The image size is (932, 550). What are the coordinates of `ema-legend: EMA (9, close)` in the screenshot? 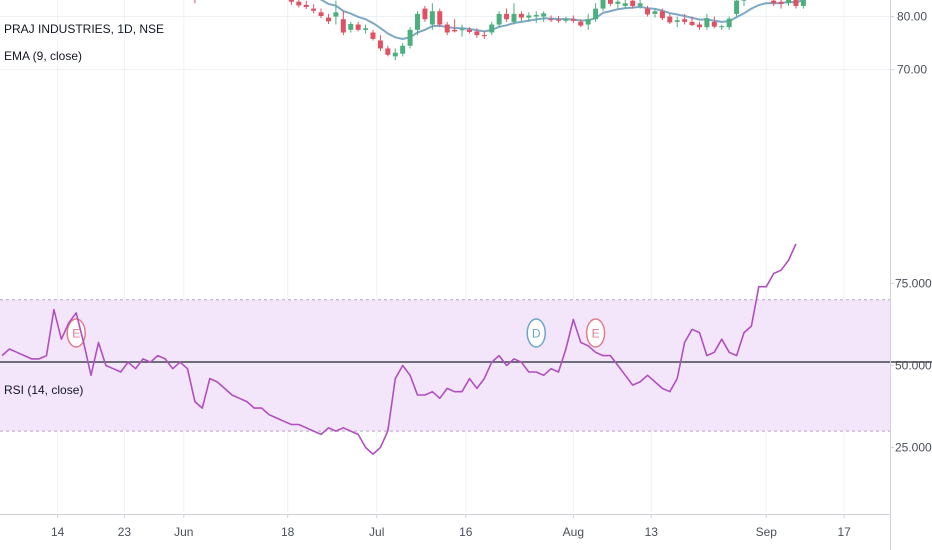 It's located at (43, 56).